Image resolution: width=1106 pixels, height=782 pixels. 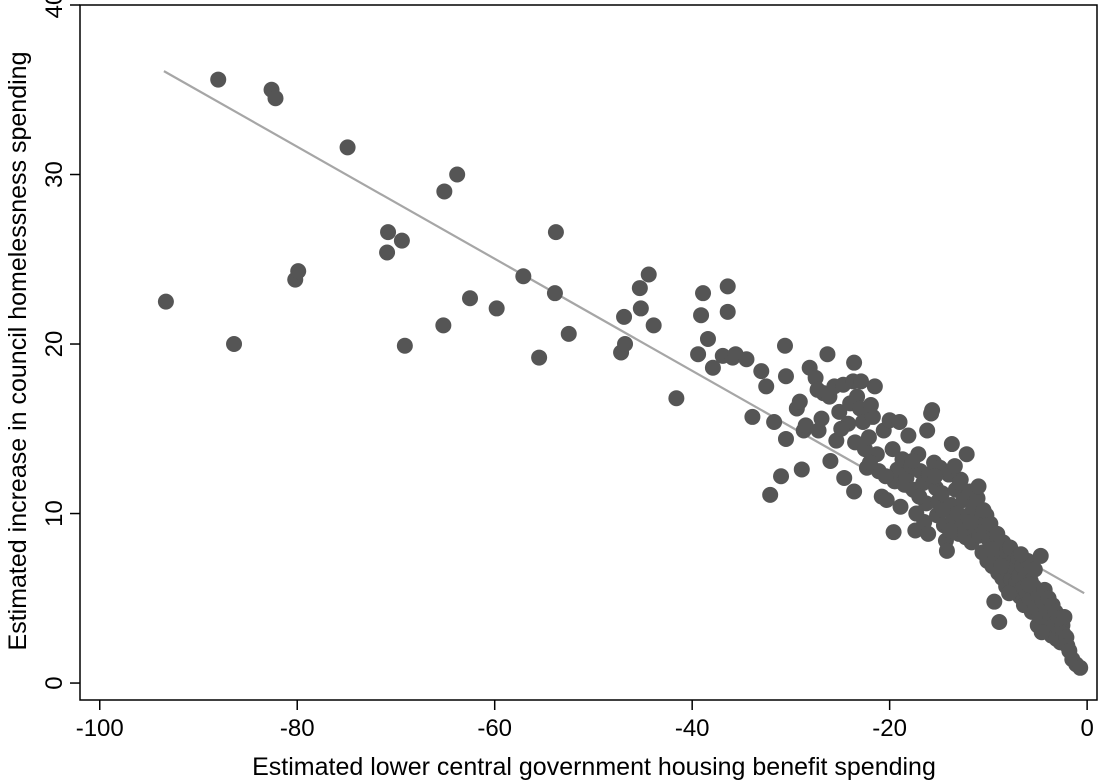 I want to click on y-tick-label: 10, so click(x=54, y=513).